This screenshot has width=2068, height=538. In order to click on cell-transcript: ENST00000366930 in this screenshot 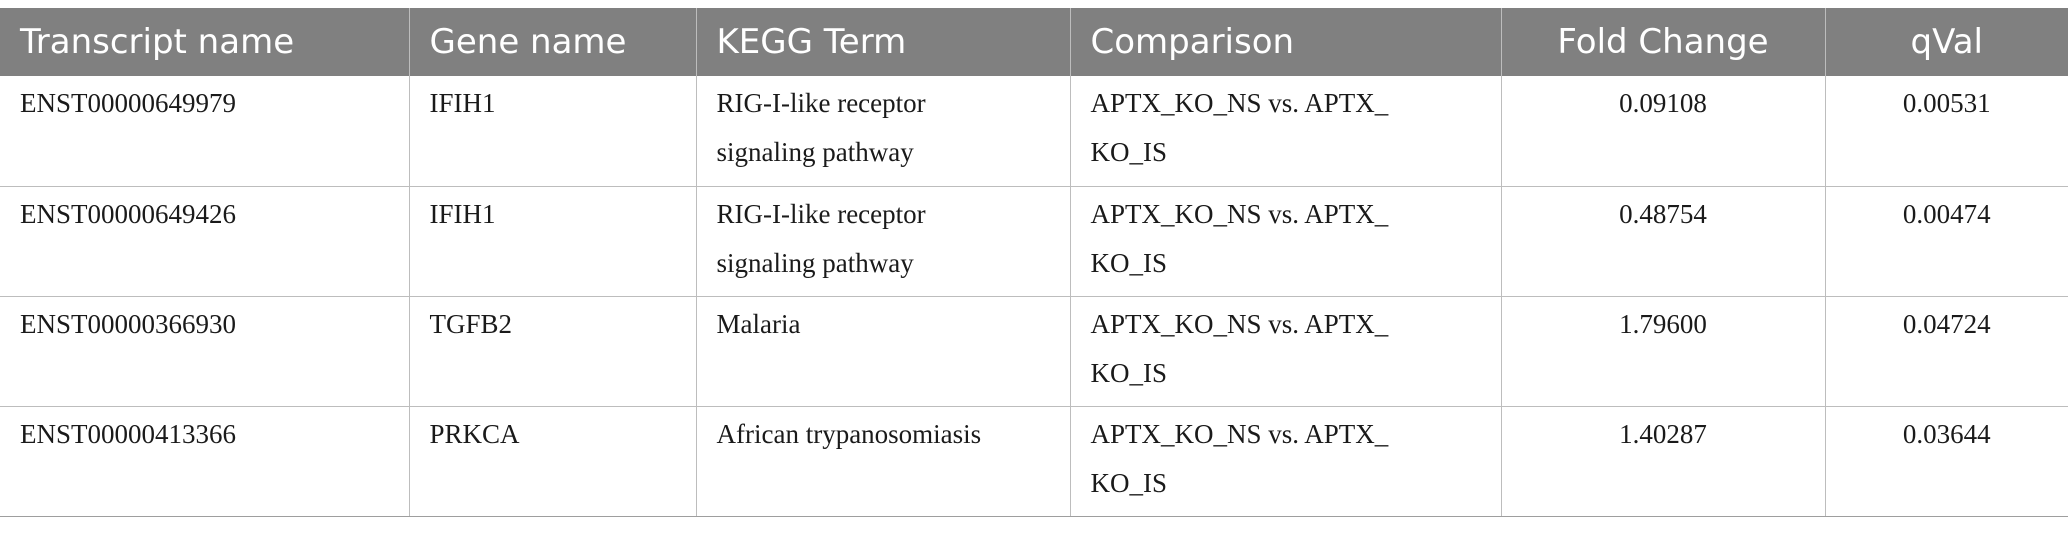, I will do `click(204, 351)`.